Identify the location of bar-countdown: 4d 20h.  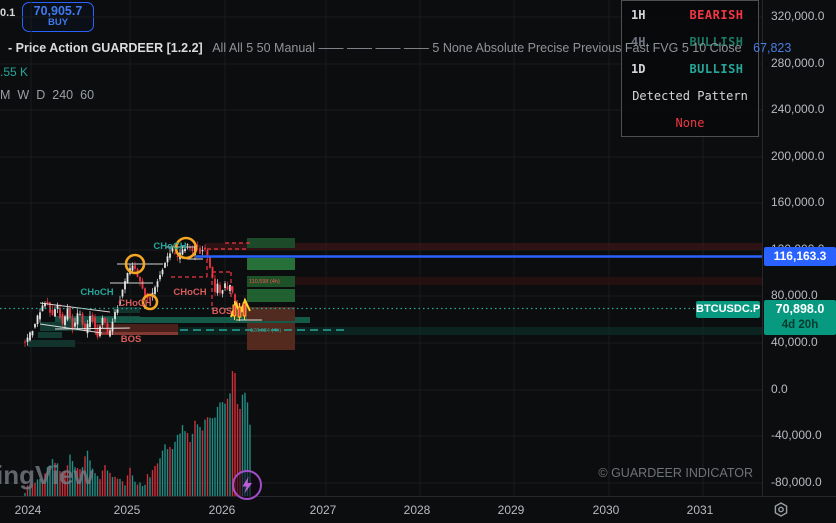
(800, 324).